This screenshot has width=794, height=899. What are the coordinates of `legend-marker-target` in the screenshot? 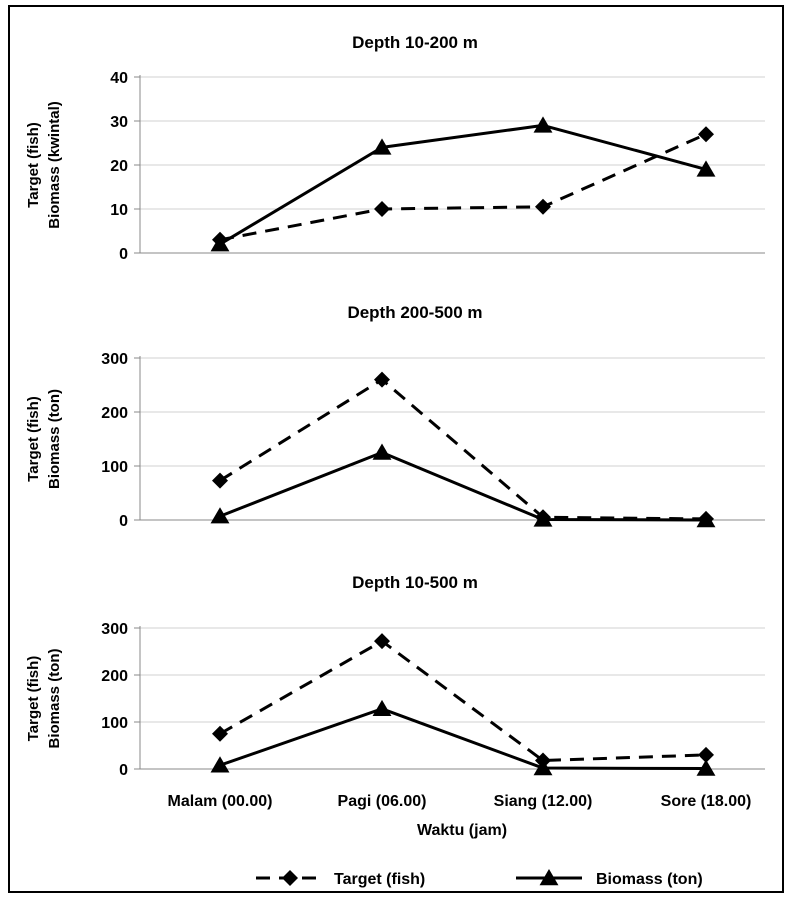 It's located at (290, 878).